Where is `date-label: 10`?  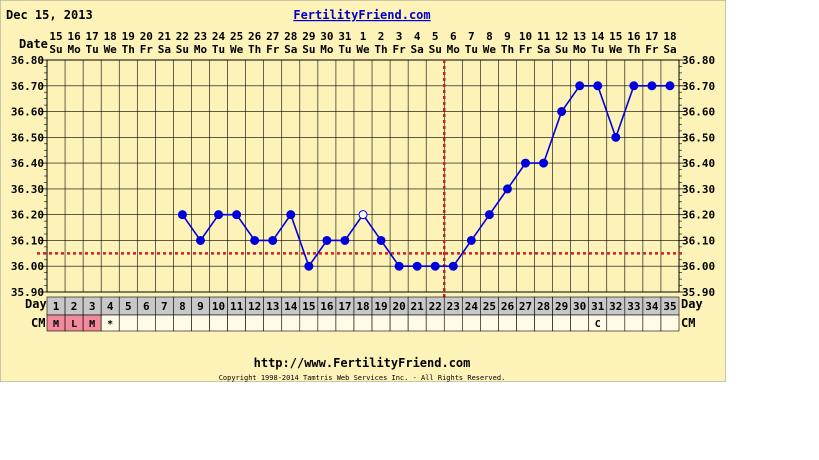
date-label: 10 is located at coordinates (525, 36).